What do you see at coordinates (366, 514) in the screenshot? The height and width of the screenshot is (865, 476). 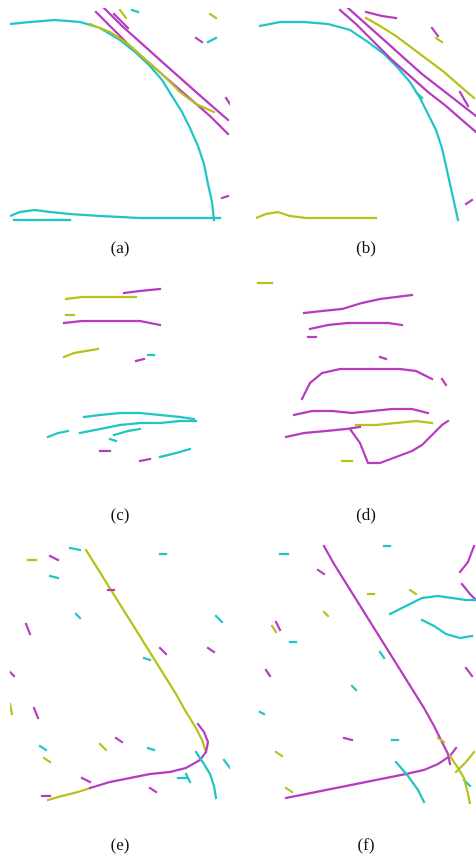 I see `caption-d: (d)` at bounding box center [366, 514].